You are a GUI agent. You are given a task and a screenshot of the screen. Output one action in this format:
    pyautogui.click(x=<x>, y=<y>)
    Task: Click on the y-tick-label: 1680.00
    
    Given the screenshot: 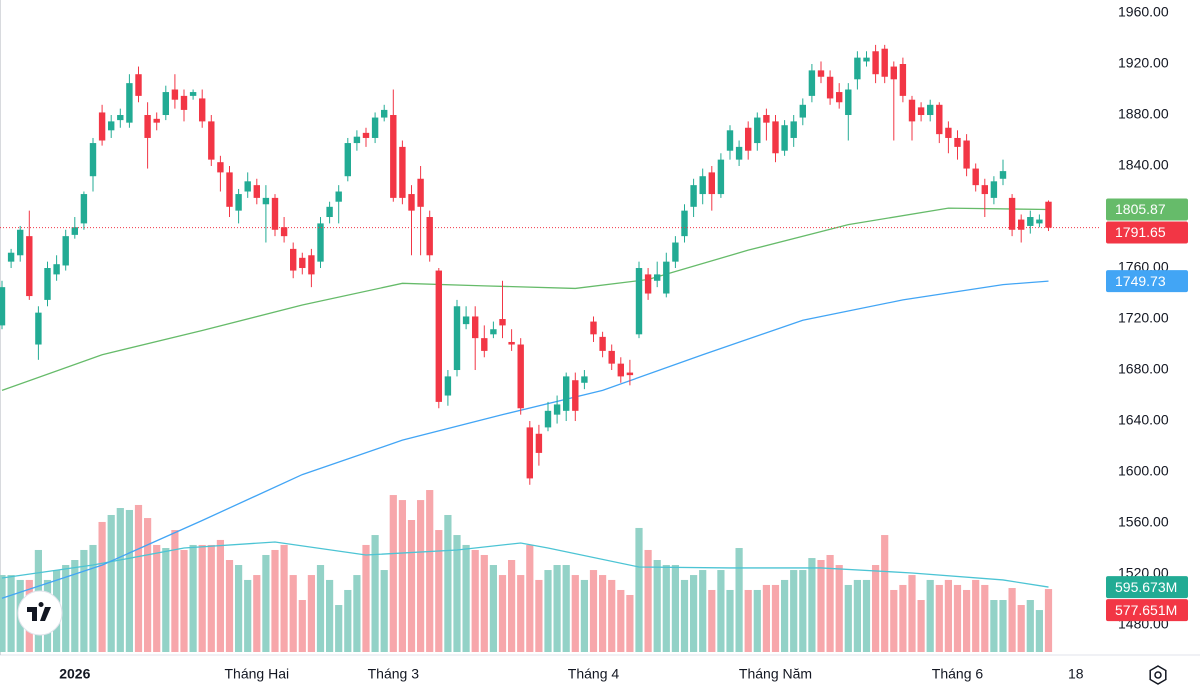 What is the action you would take?
    pyautogui.click(x=1143, y=369)
    